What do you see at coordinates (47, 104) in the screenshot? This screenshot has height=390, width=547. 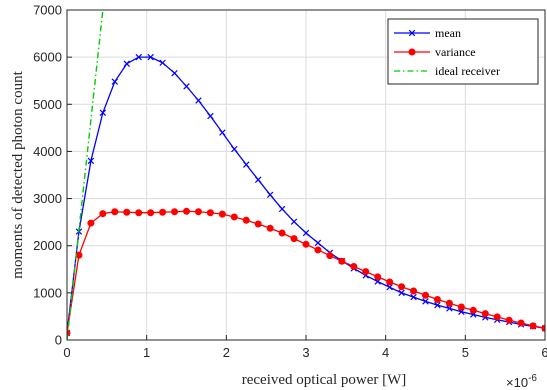 I see `y-tick-label: 5000` at bounding box center [47, 104].